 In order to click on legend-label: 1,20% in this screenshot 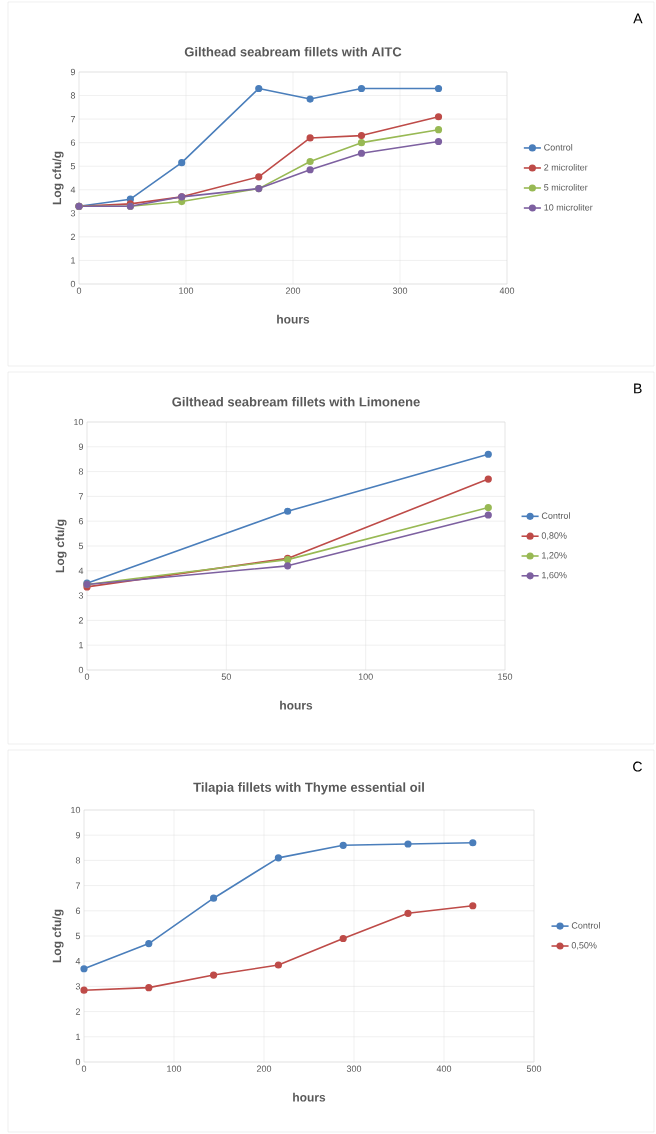, I will do `click(554, 556)`.